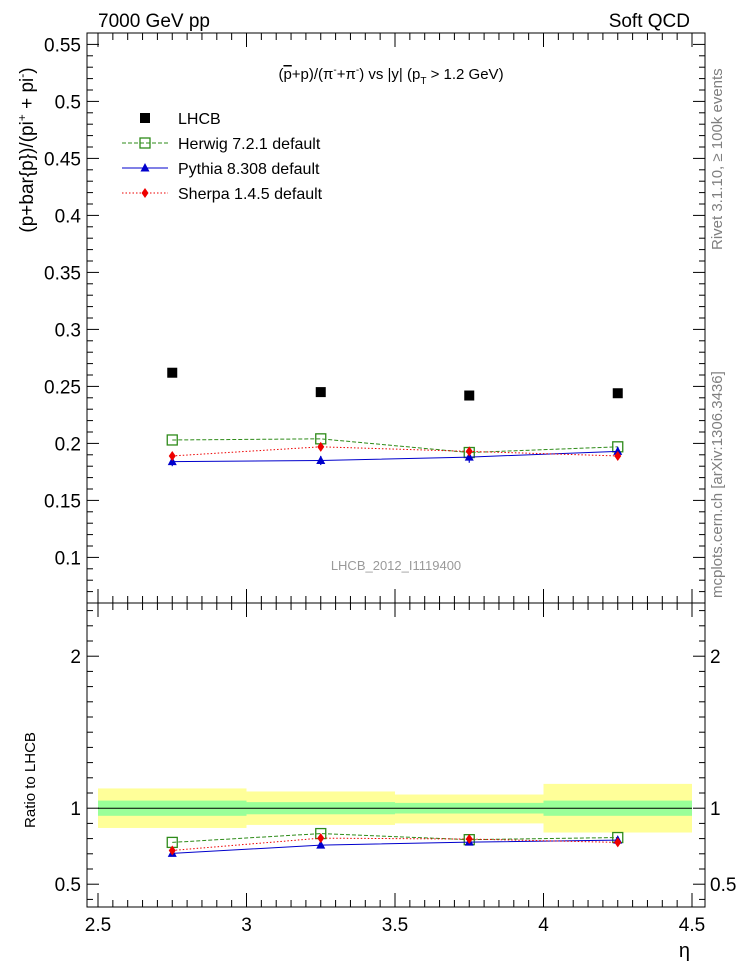 The height and width of the screenshot is (972, 746). I want to click on y-tick-label: 0.2, so click(68, 444).